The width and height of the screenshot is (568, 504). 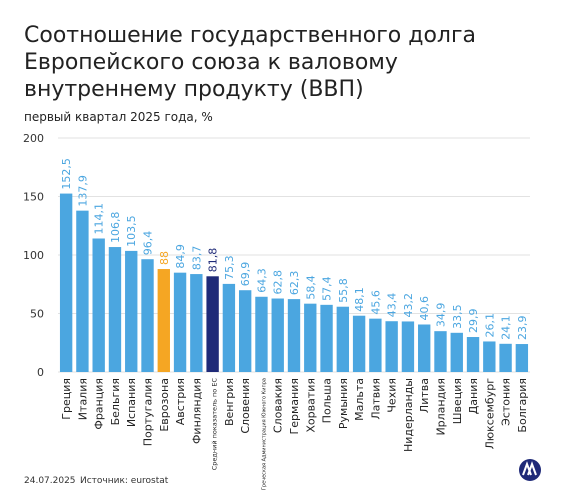 I want to click on x-tick-label: Бельгия, so click(x=115, y=401).